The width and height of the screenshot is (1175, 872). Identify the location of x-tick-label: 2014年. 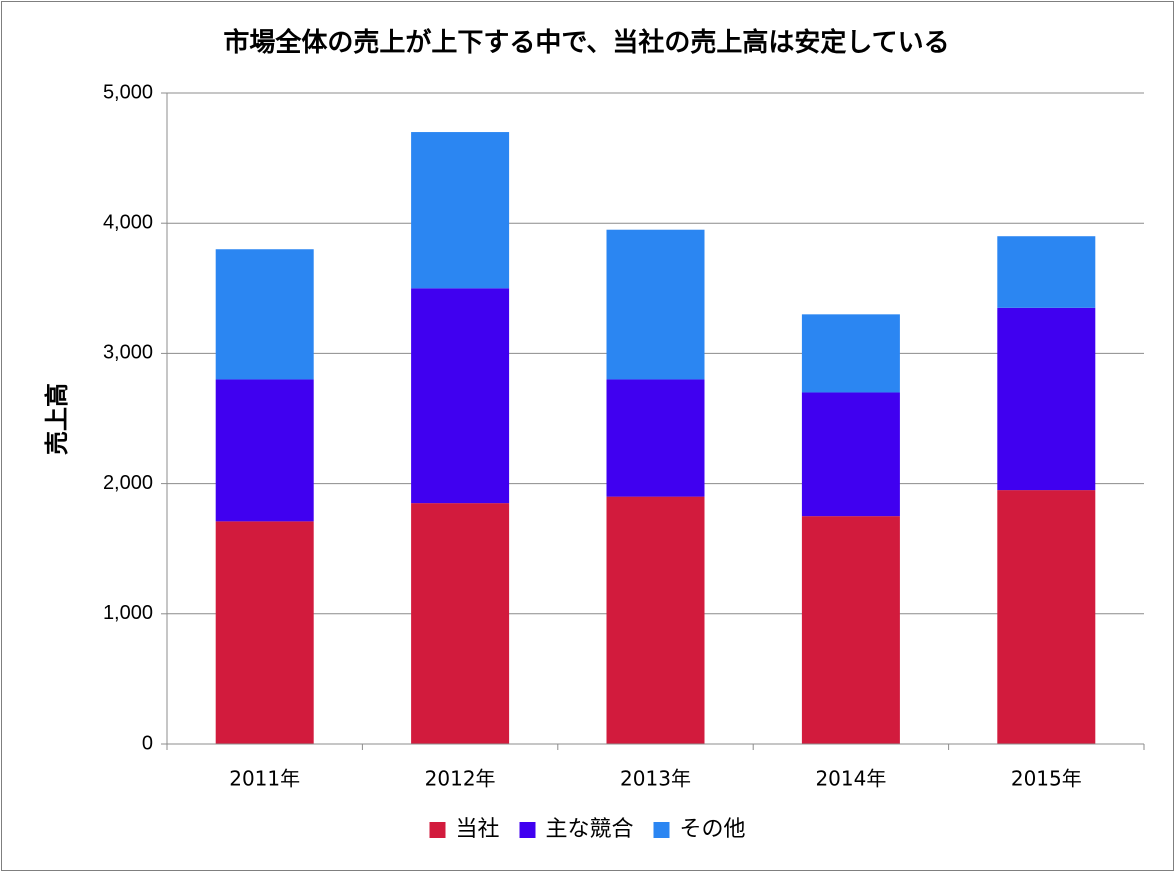
(850, 779).